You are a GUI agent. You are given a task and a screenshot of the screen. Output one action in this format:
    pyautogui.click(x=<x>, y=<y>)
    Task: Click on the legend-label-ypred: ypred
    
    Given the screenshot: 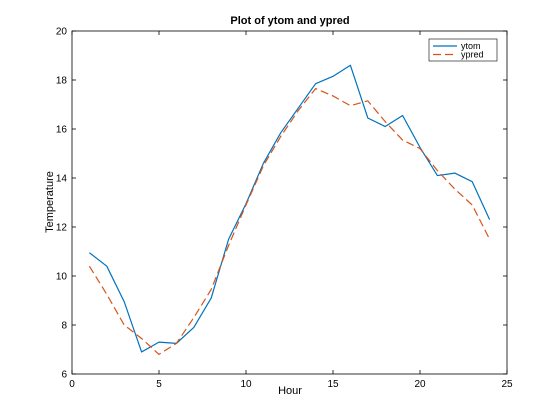 What is the action you would take?
    pyautogui.click(x=472, y=55)
    